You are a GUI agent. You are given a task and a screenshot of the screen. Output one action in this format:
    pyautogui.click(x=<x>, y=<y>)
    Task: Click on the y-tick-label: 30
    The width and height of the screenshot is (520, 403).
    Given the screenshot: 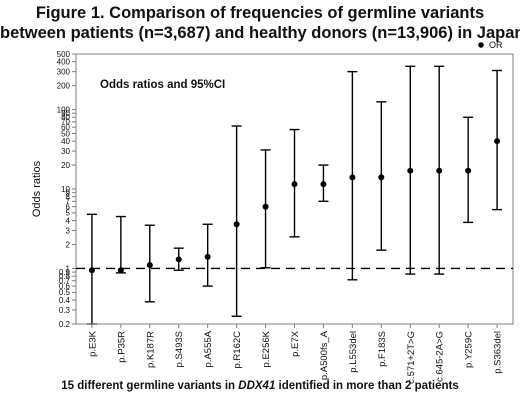 What is the action you would take?
    pyautogui.click(x=65, y=151)
    